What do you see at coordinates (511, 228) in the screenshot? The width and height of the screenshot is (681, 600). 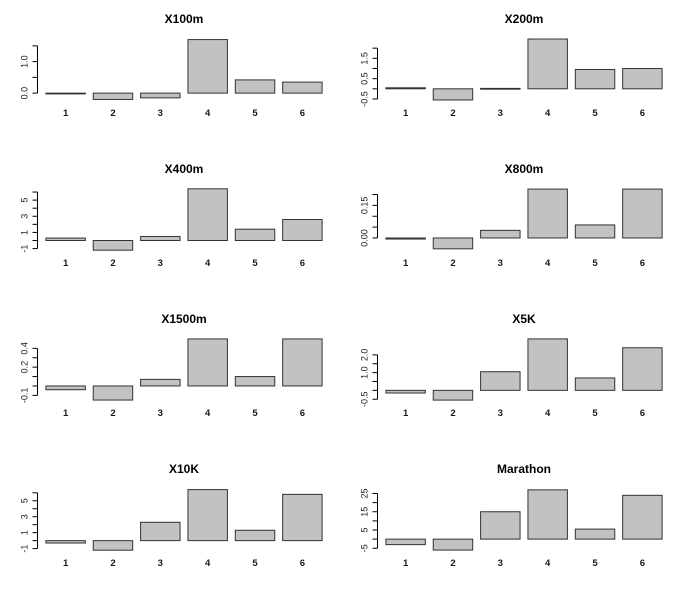 I see `chart-canvas: 0.00 0.15 1 2 3 4 5 6` at bounding box center [511, 228].